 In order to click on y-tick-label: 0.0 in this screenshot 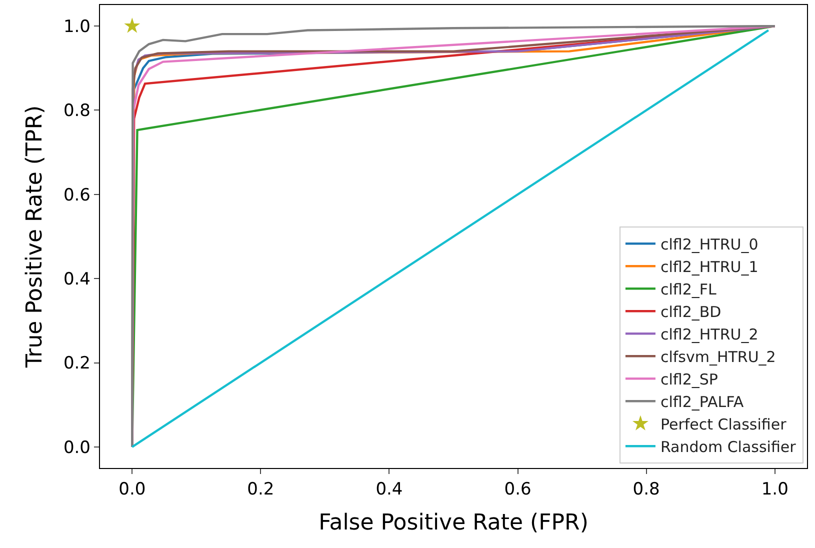, I will do `click(76, 448)`.